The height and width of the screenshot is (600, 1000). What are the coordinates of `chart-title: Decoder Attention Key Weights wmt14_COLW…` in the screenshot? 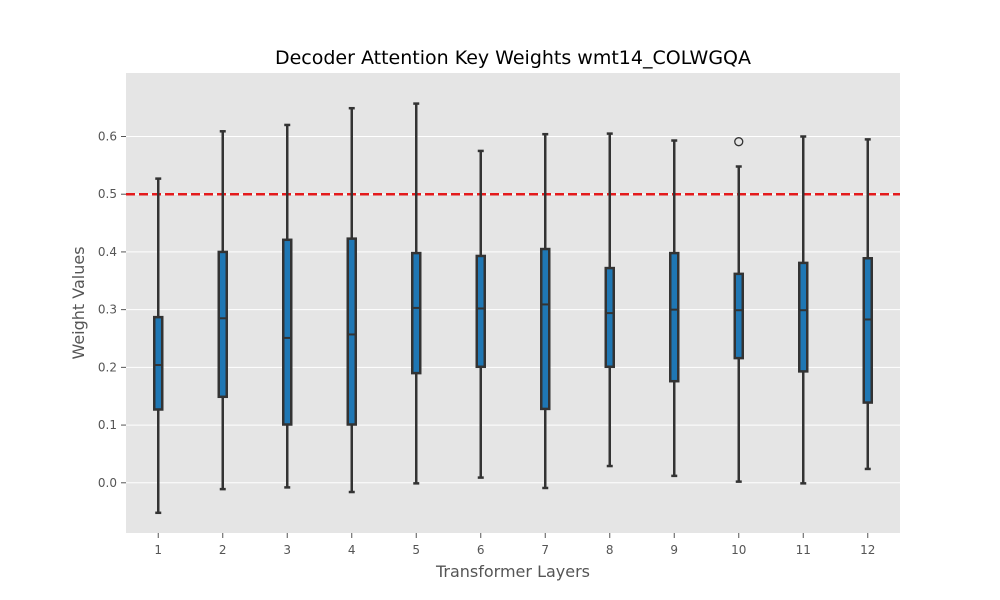 It's located at (513, 58).